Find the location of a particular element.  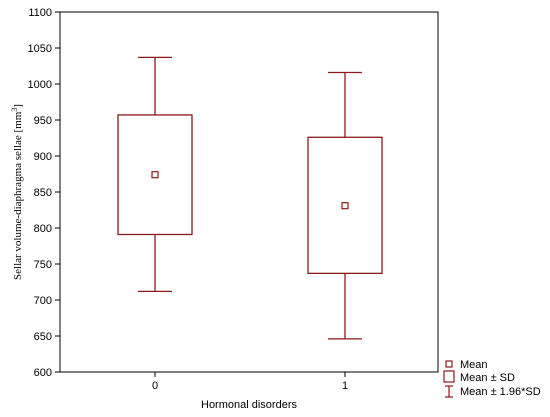

legend-sd-icon is located at coordinates (449, 376).